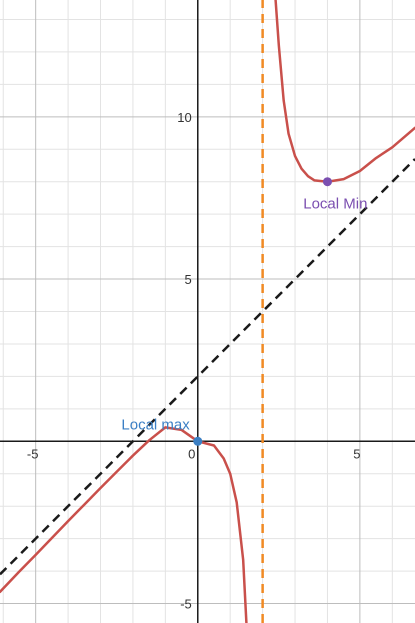 The width and height of the screenshot is (415, 623). What do you see at coordinates (184, 117) in the screenshot?
I see `y-tick-label: 10` at bounding box center [184, 117].